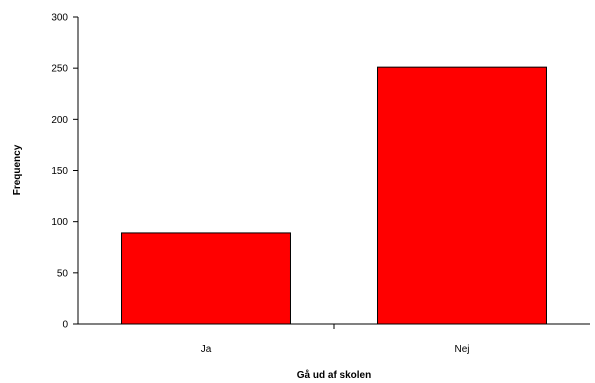 The image size is (595, 383). I want to click on y-axis-title: Frequency, so click(17, 169).